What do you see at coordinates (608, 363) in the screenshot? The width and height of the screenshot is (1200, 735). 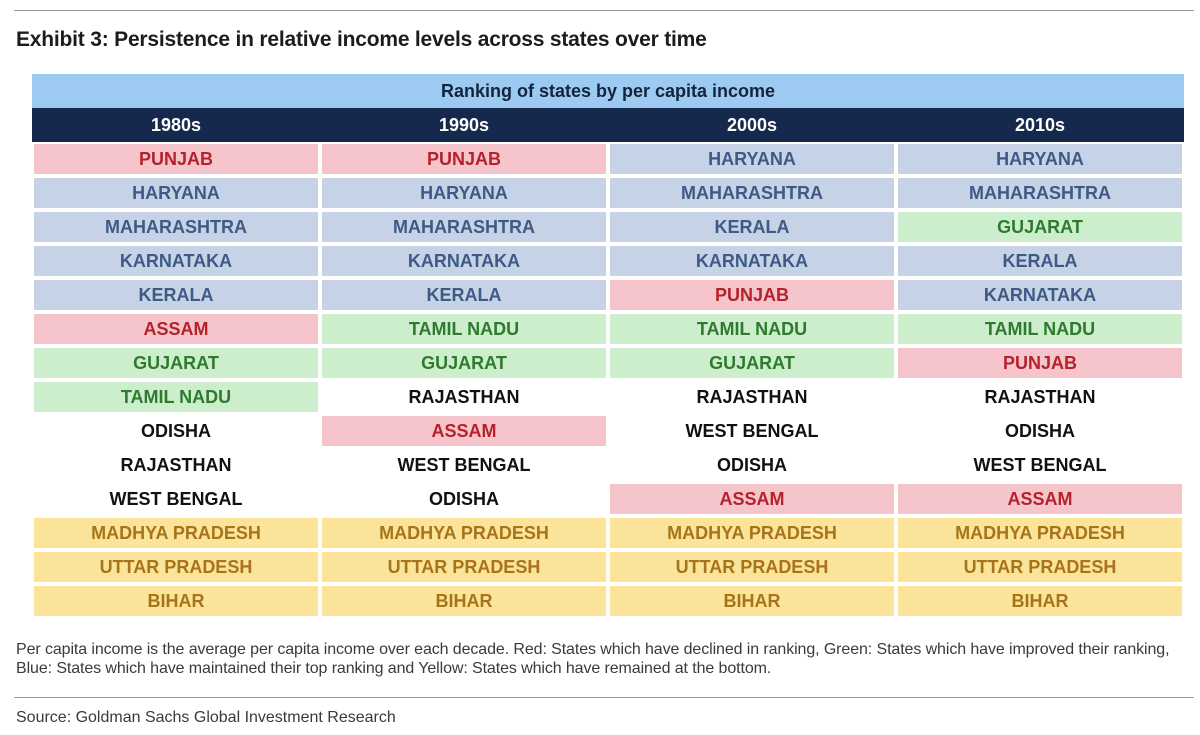 I see `table-row: GUJARAT GUJARAT GUJARAT PUNJAB` at bounding box center [608, 363].